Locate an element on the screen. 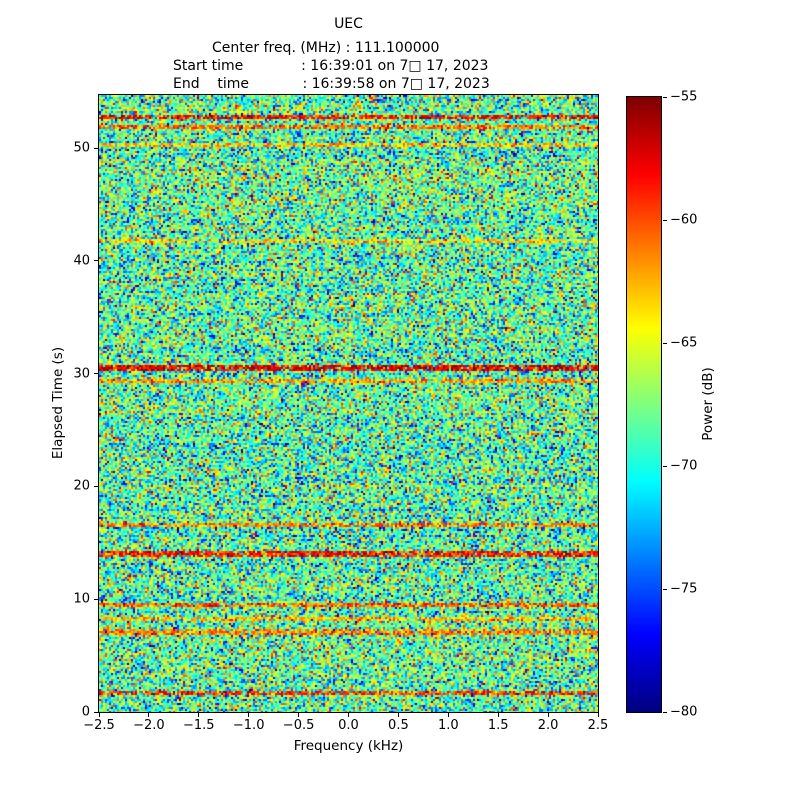  colorbar-tick-label: −60 is located at coordinates (684, 220).